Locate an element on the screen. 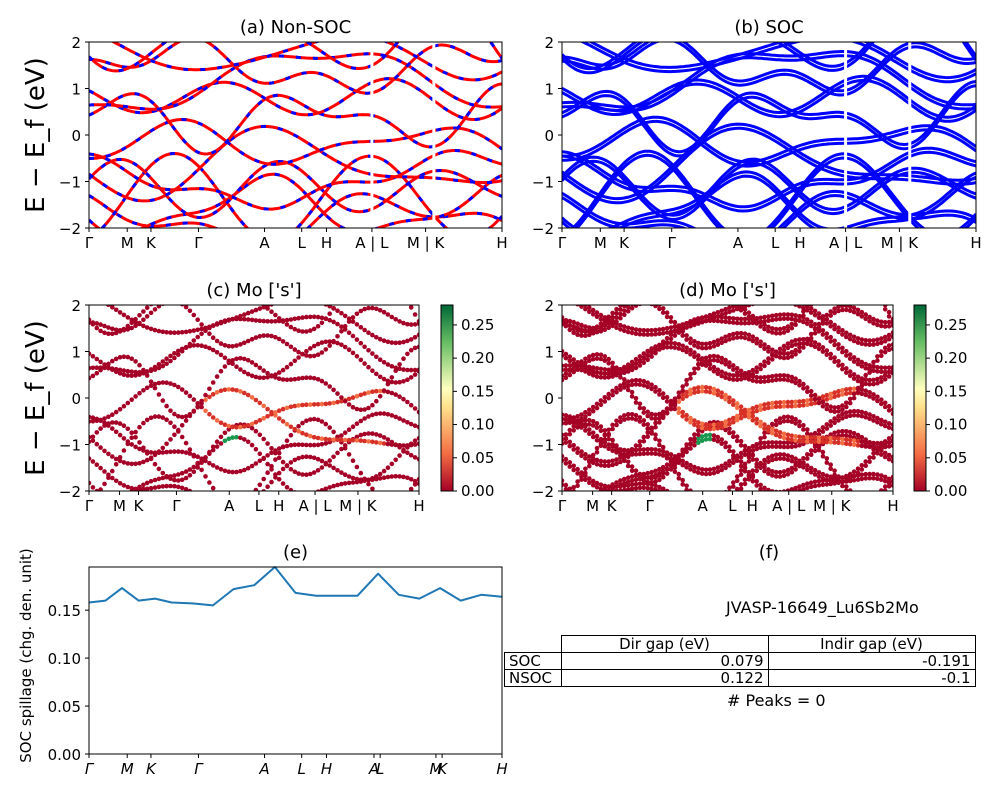 Image resolution: width=1000 pixels, height=800 pixels. subplot-title: (b) SOC is located at coordinates (768, 27).